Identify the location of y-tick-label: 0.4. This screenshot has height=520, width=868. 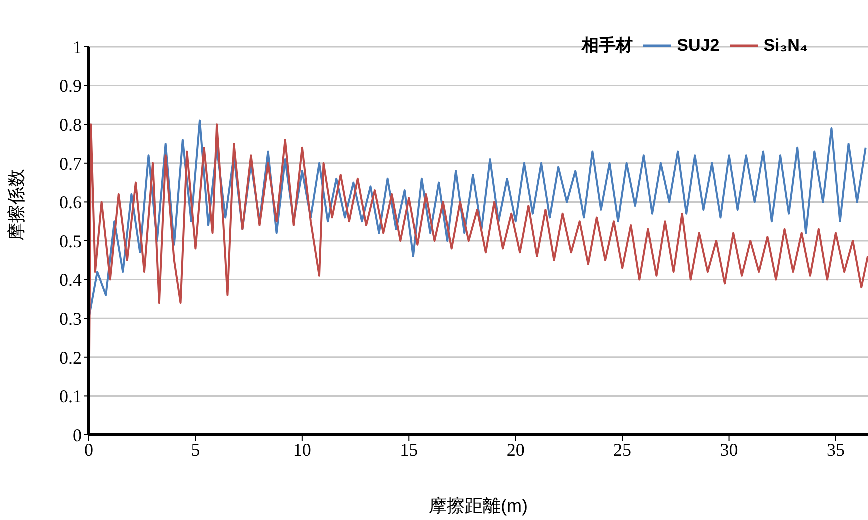
(71, 280).